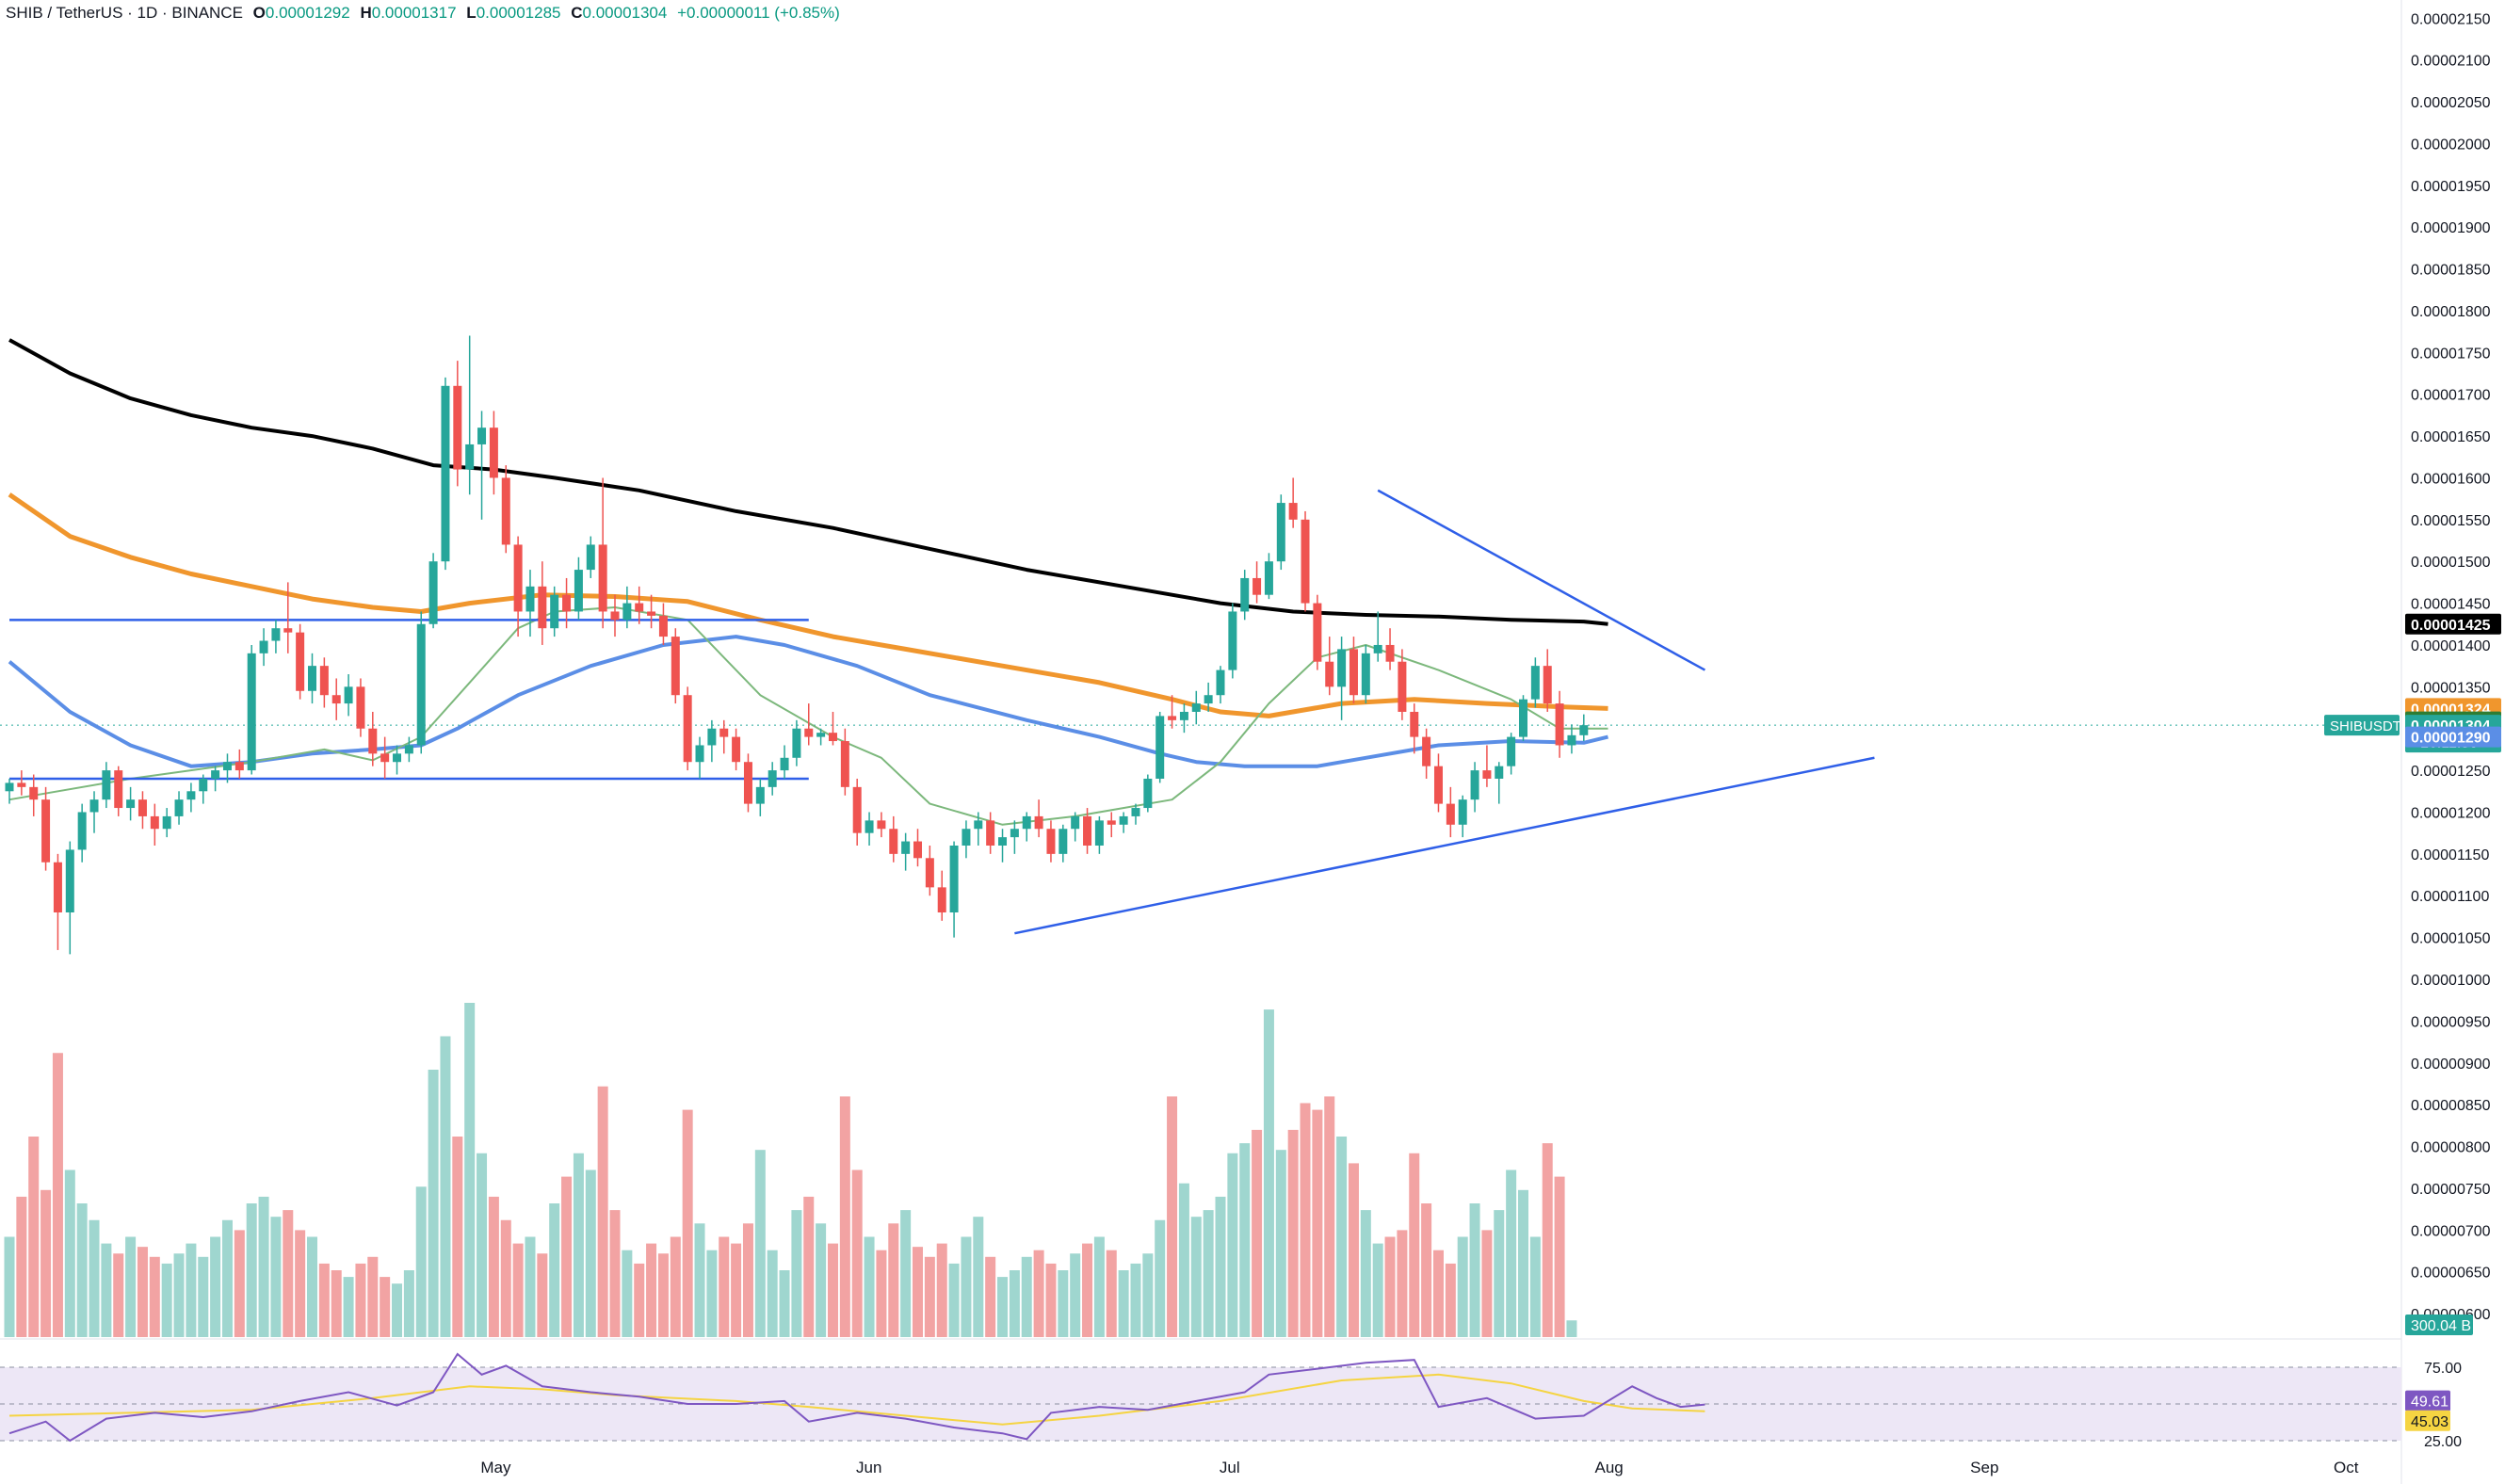  I want to click on time-tick-label: Jul, so click(1230, 1468).